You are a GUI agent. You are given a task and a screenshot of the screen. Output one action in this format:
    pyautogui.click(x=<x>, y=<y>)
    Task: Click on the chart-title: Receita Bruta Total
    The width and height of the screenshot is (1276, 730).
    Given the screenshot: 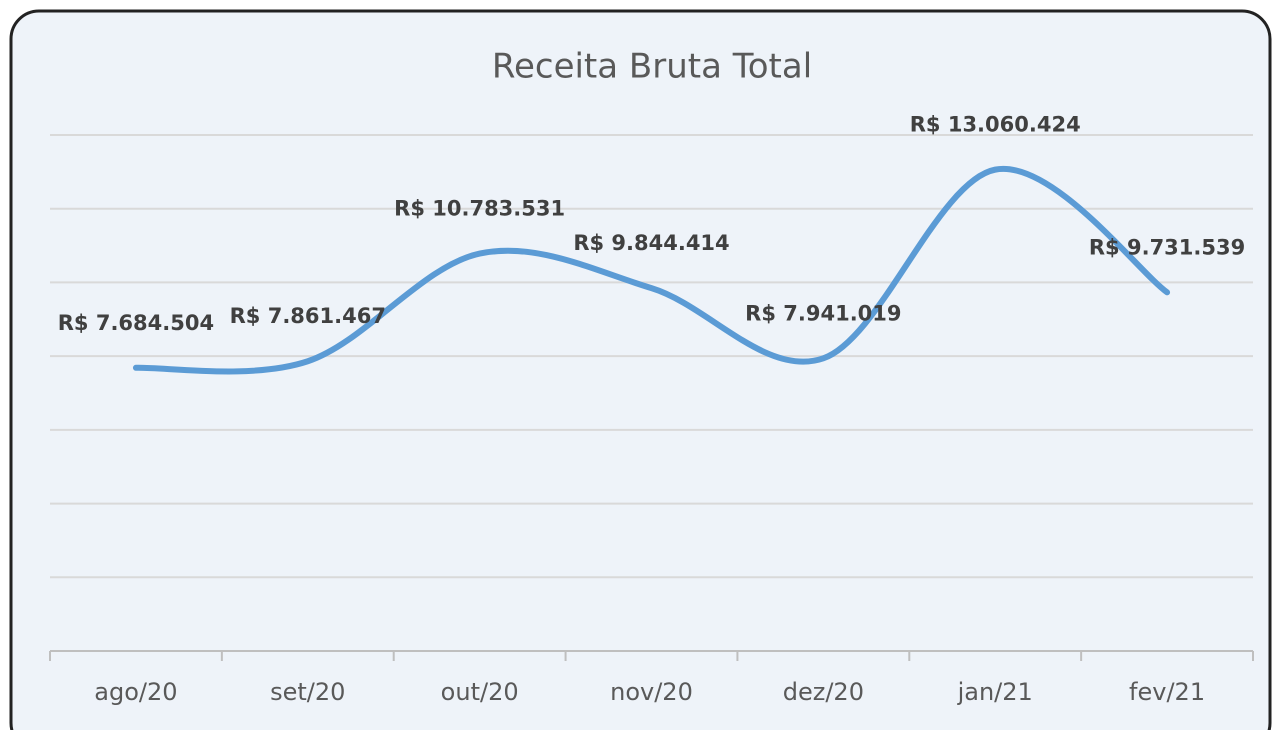 What is the action you would take?
    pyautogui.click(x=652, y=67)
    